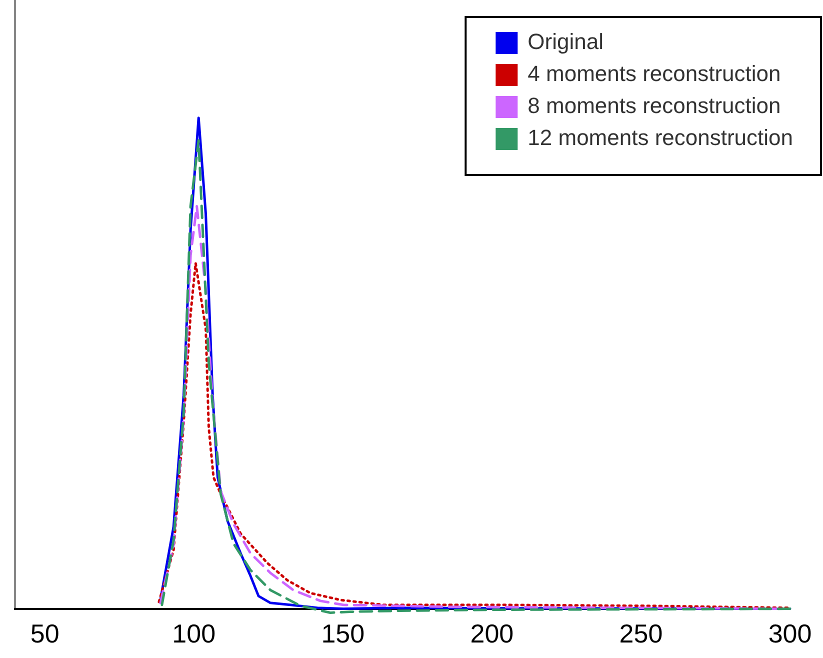 The width and height of the screenshot is (823, 658). I want to click on legend-label: Original, so click(566, 41).